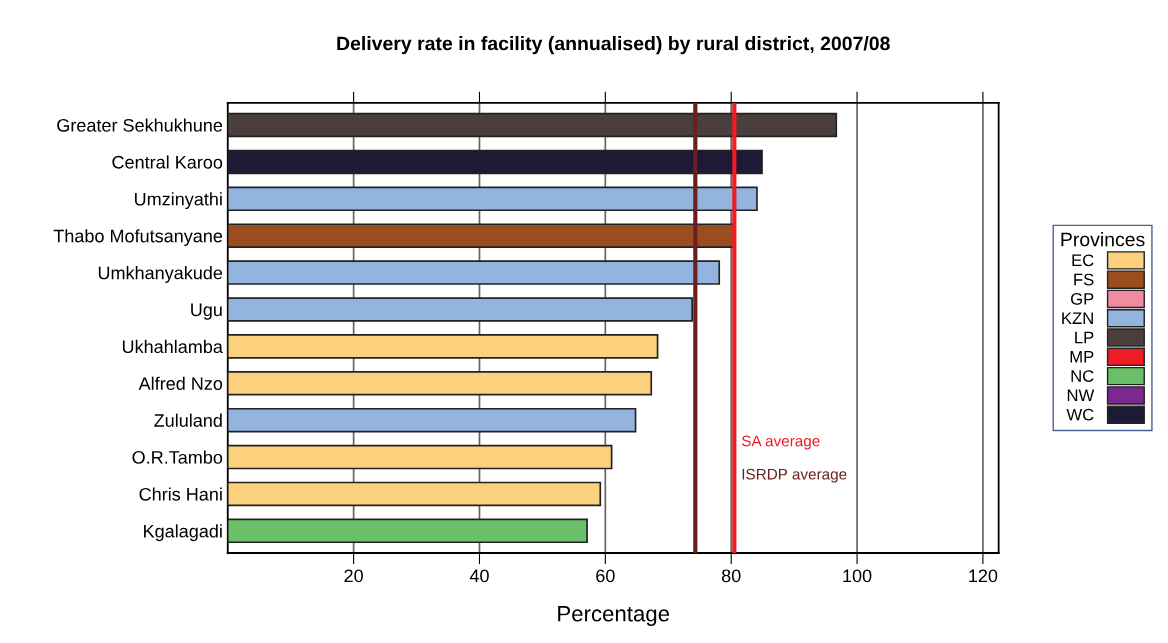  What do you see at coordinates (1083, 260) in the screenshot?
I see `legend-label: EC` at bounding box center [1083, 260].